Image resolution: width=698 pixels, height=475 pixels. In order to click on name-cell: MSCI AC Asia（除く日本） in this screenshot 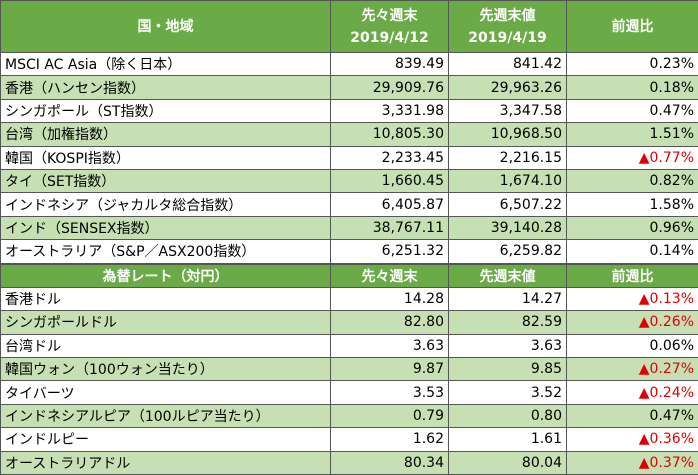, I will do `click(165, 64)`.